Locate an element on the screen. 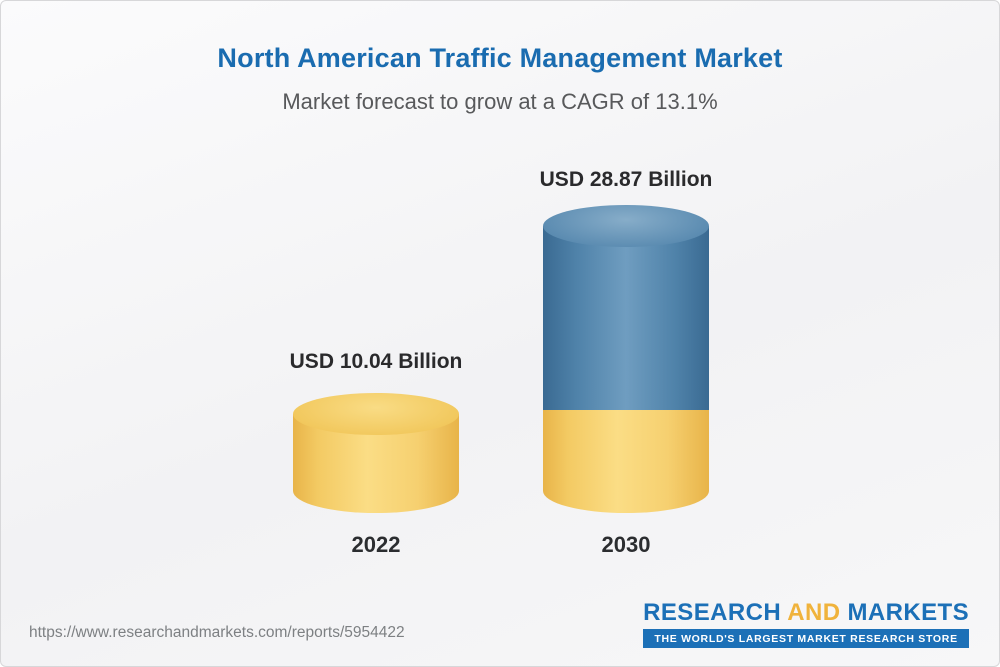 Image resolution: width=1000 pixels, height=667 pixels. logo-wordmark: RESEARCH AND MARKETS is located at coordinates (806, 612).